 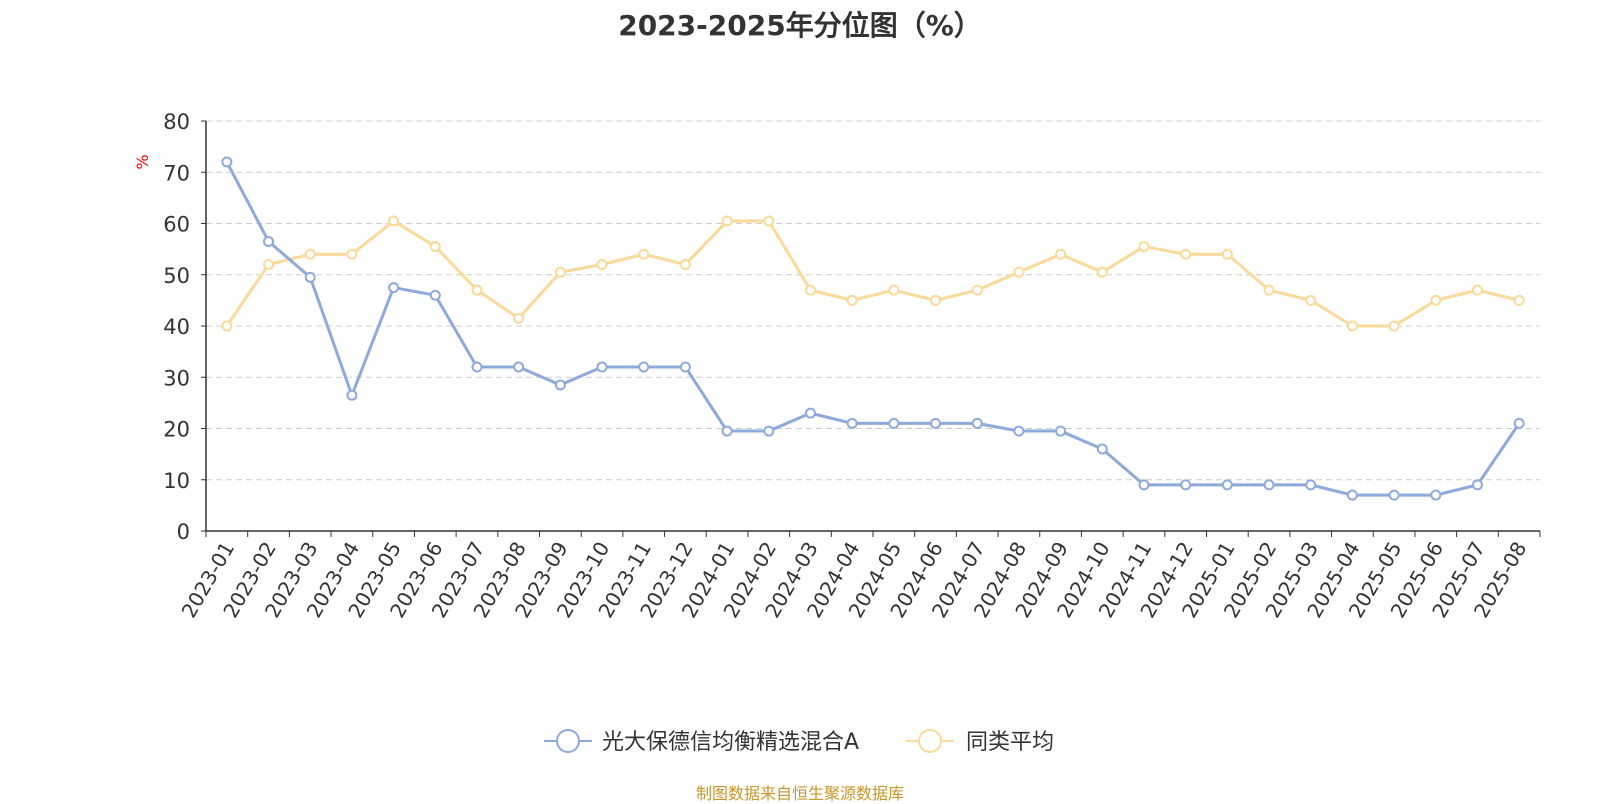 What do you see at coordinates (176, 481) in the screenshot?
I see `y-tick-label: 10` at bounding box center [176, 481].